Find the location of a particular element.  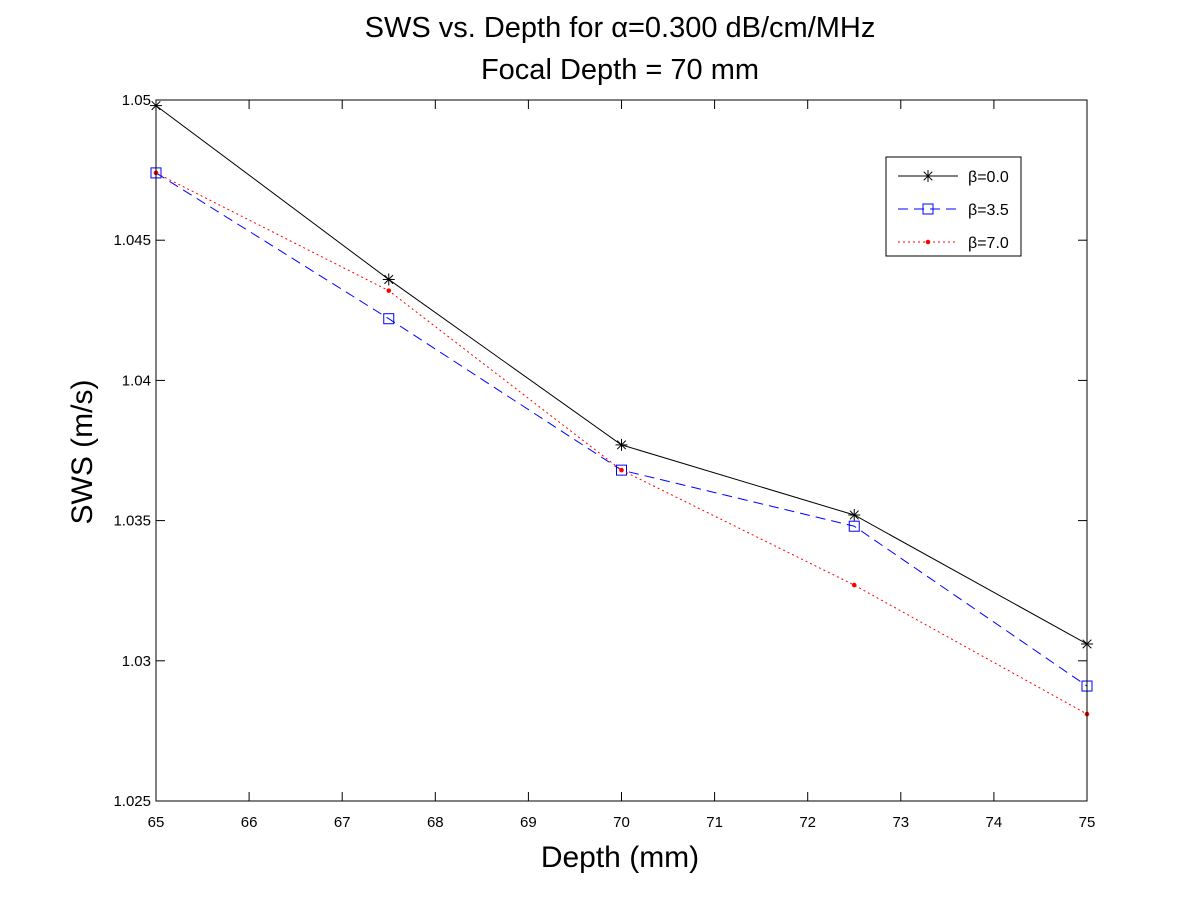

x-tick-label: 70 is located at coordinates (621, 822).